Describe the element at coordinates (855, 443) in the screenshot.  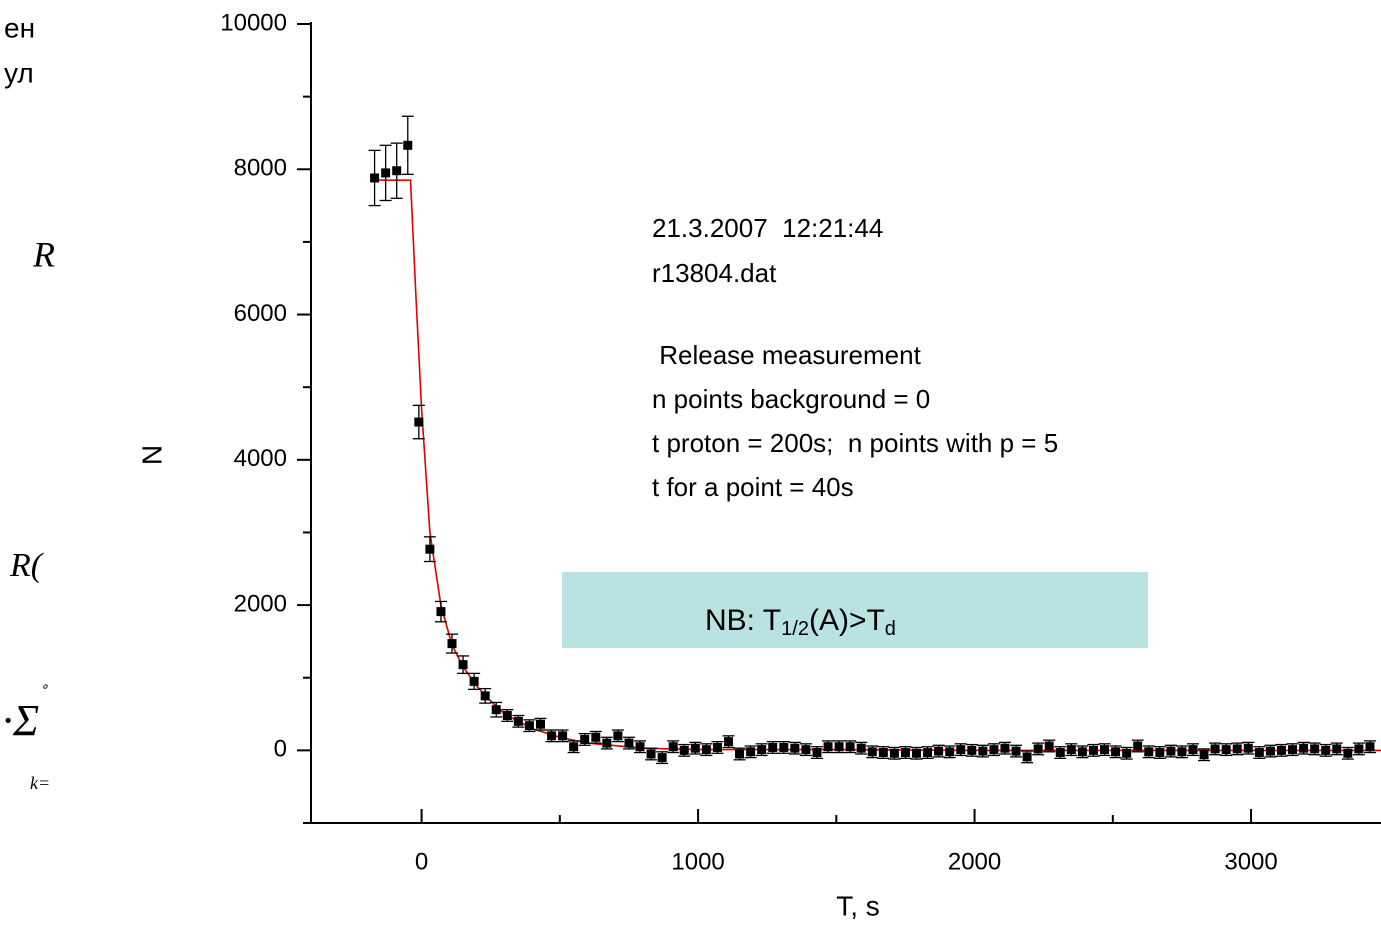
I see `annotation: t proton = 200s; n points with p = 5` at that location.